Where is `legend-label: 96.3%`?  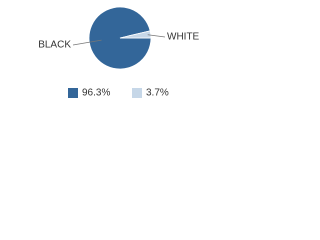 legend-label: 96.3% is located at coordinates (96, 93).